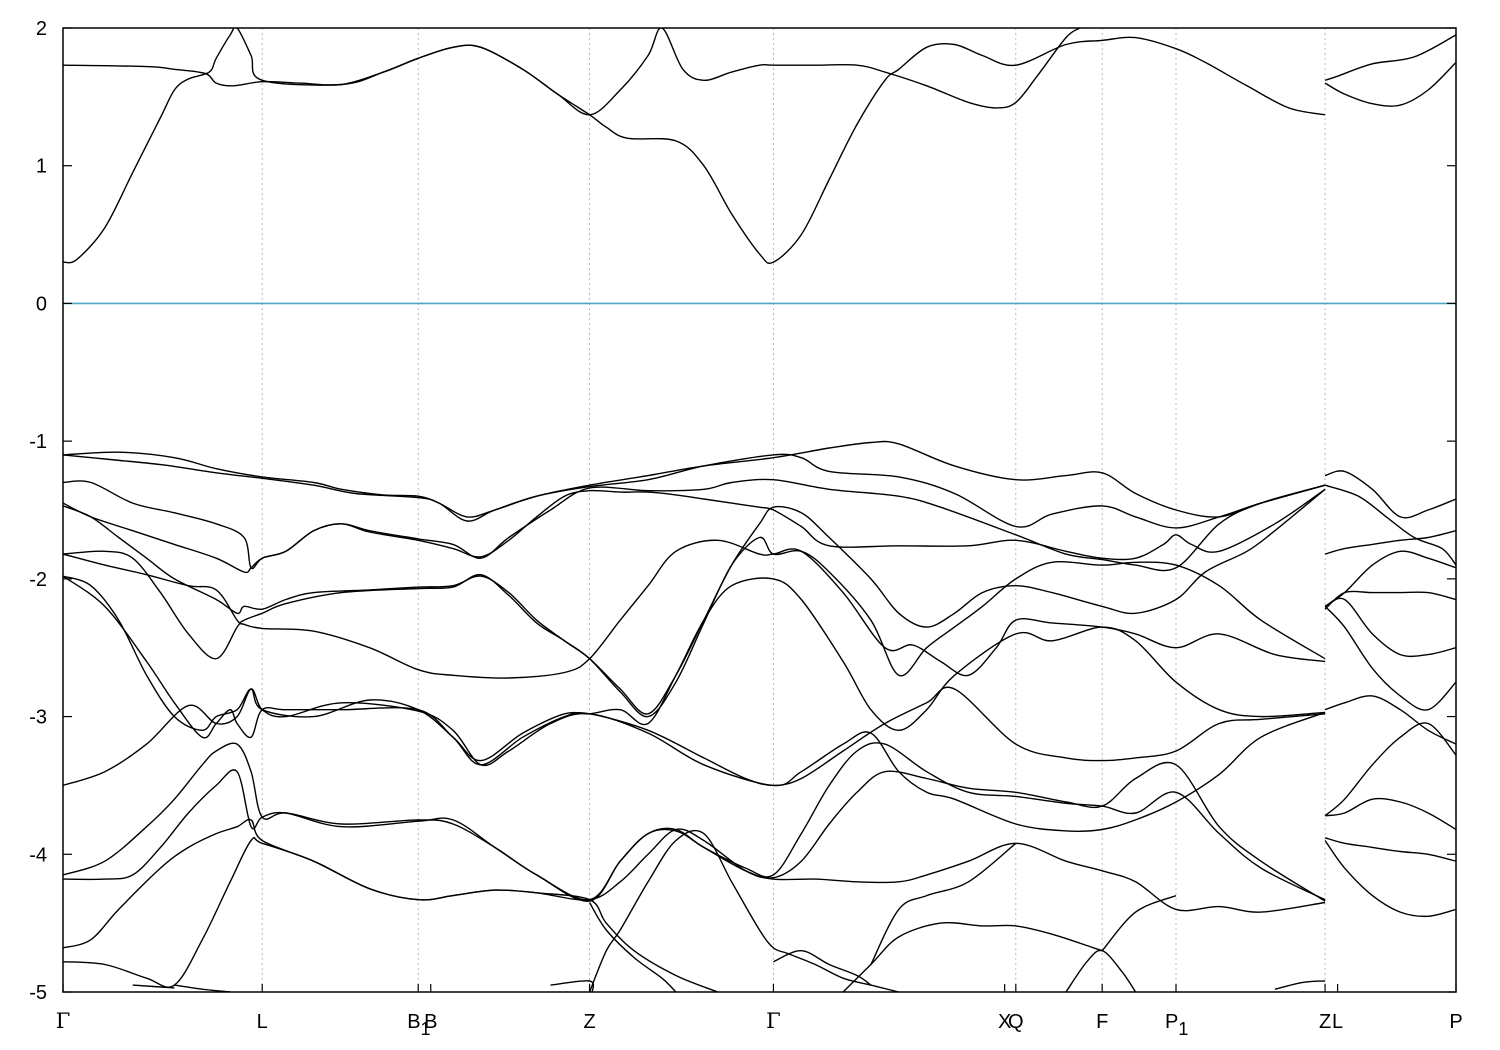 The width and height of the screenshot is (1500, 1050). Describe the element at coordinates (773, 1021) in the screenshot. I see `x-tick-label-5: Γ` at that location.